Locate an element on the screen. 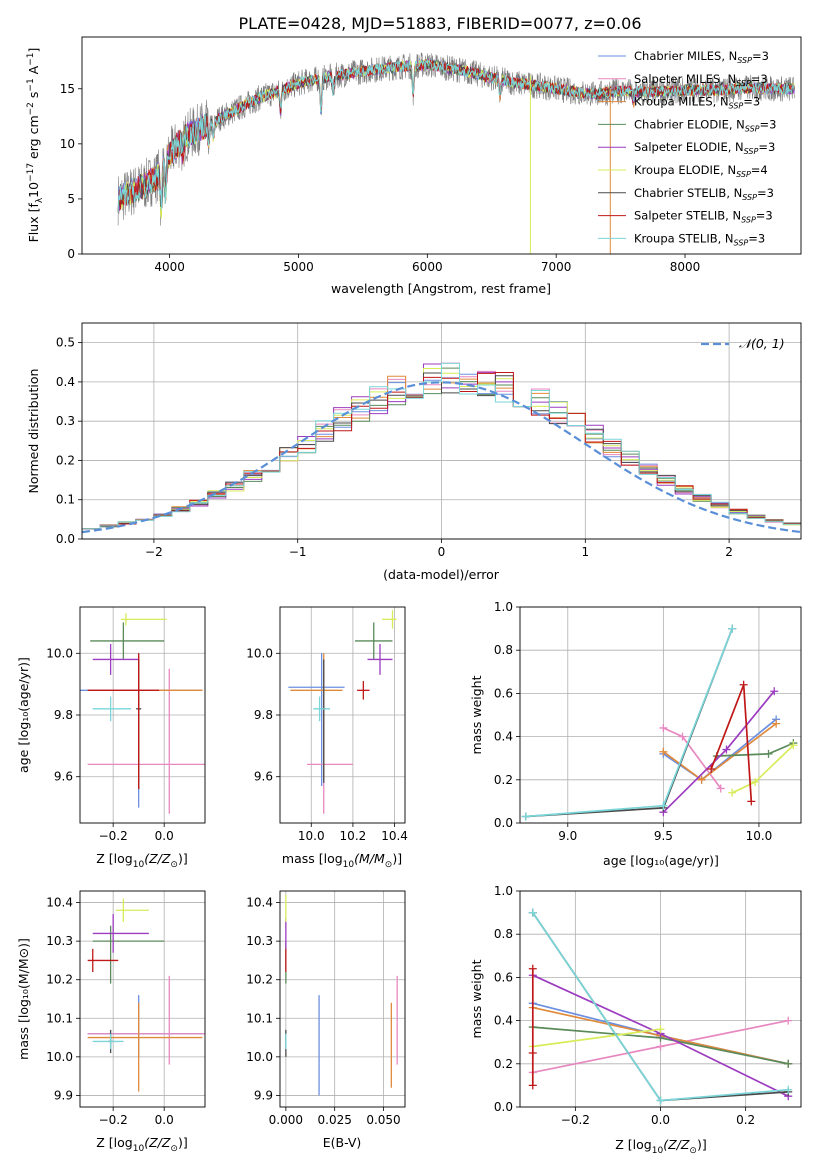 The width and height of the screenshot is (819, 1170). histogram-steps is located at coordinates (441, 448).